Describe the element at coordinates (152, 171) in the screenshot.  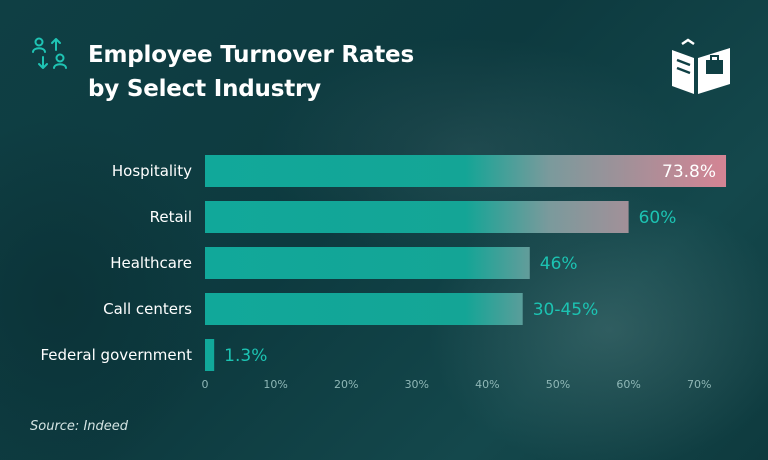
I see `category-label-hospitality: Hospitality` at that location.